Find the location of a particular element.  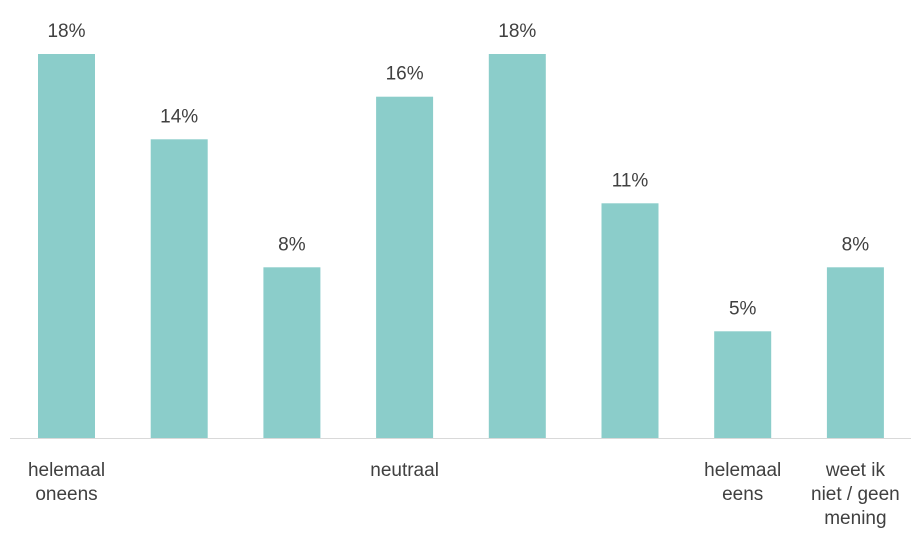

category-label-line: eens is located at coordinates (742, 494).